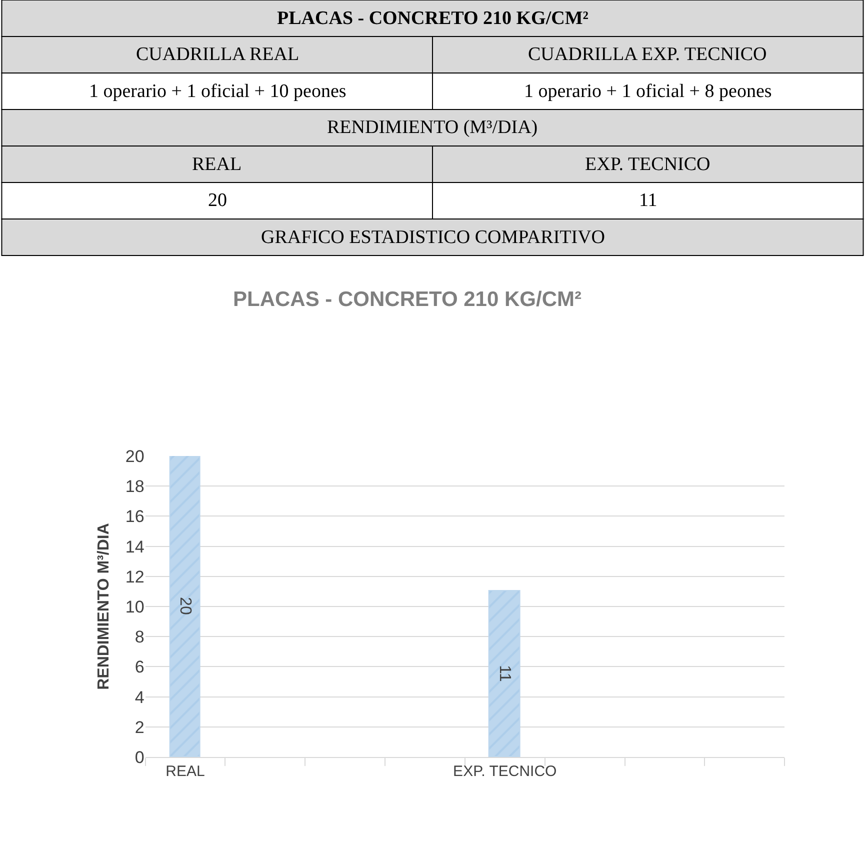 This screenshot has height=843, width=865. What do you see at coordinates (139, 667) in the screenshot?
I see `y-tick-label: 6` at bounding box center [139, 667].